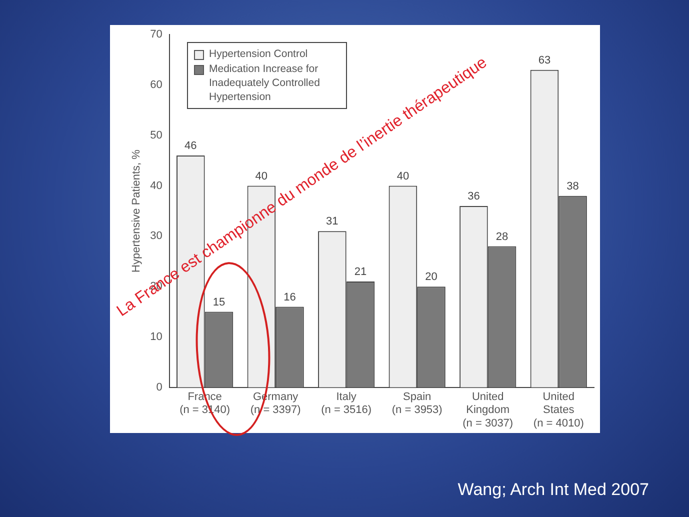 This screenshot has height=517, width=689. I want to click on x-tick-label: United States (n = 4010), so click(558, 410).